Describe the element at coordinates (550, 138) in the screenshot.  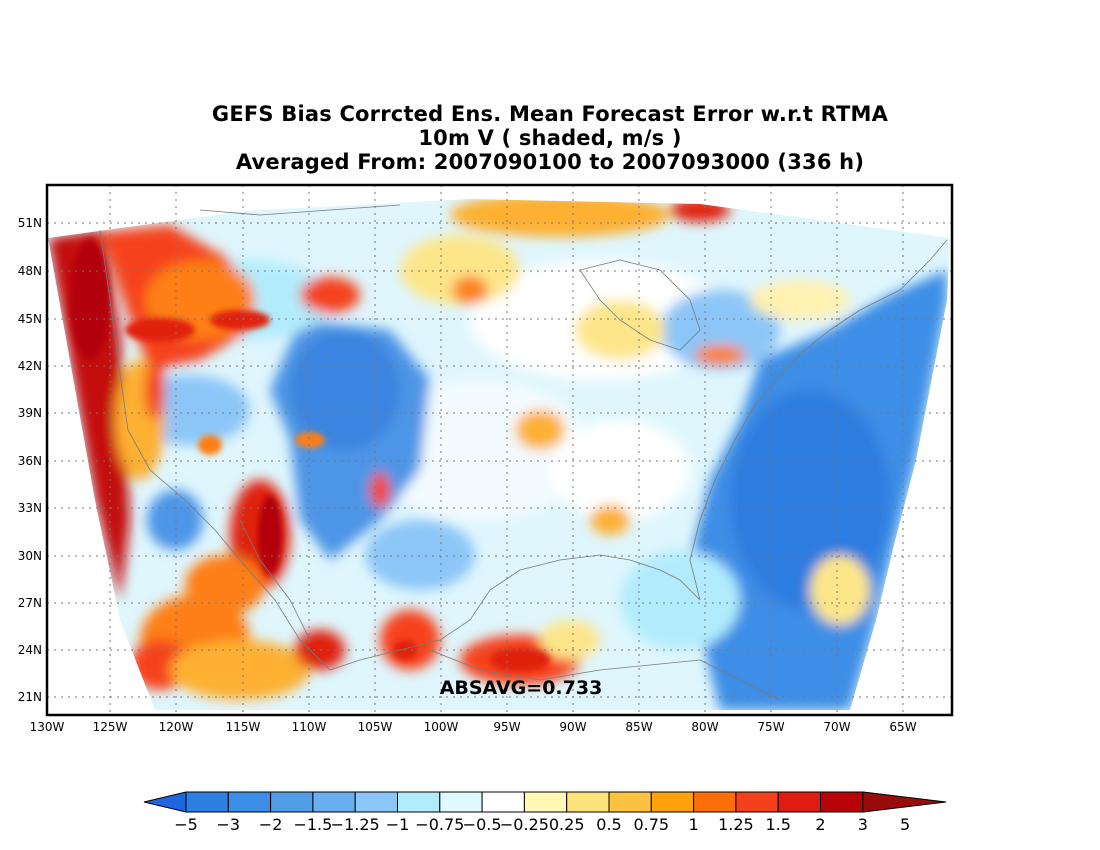
I see `chart-title-line-2: 10m V ( shaded, m/s )` at that location.